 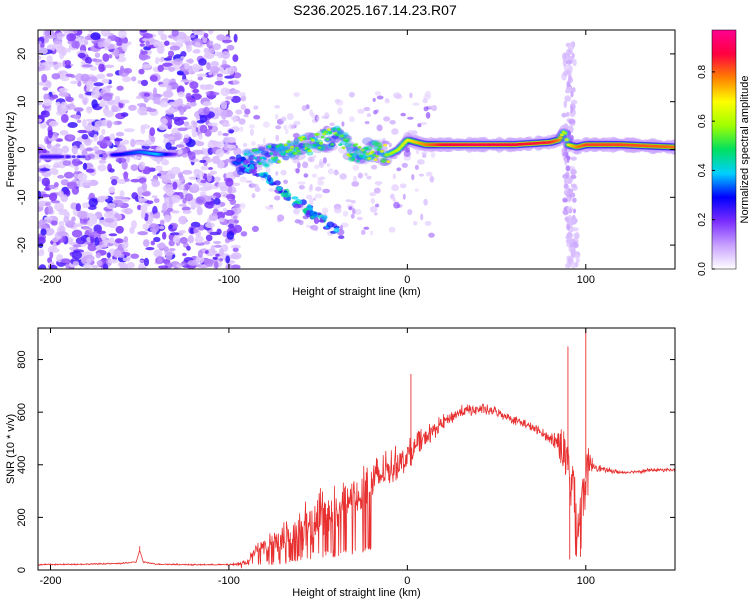 I want to click on y-tick-label: -20, so click(x=22, y=245).